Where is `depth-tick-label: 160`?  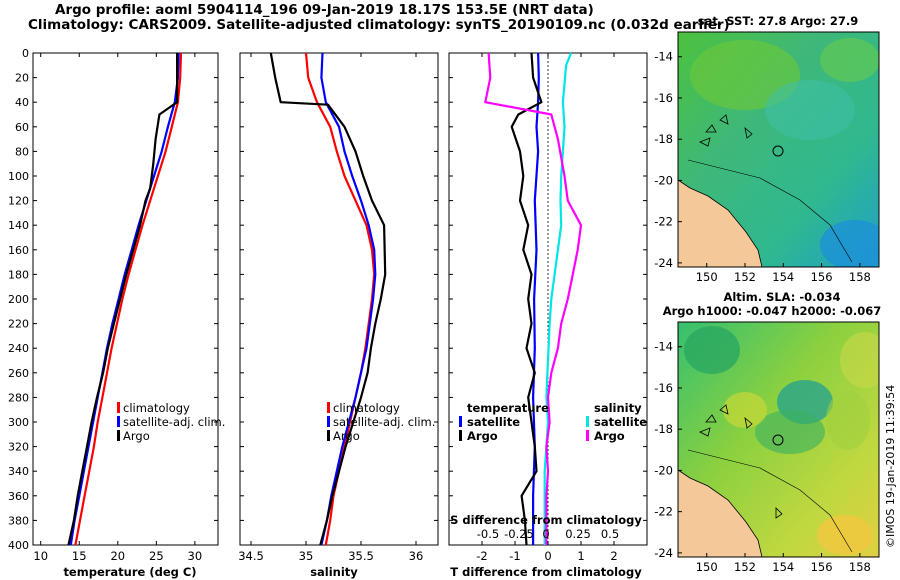 depth-tick-label: 160 is located at coordinates (18, 250).